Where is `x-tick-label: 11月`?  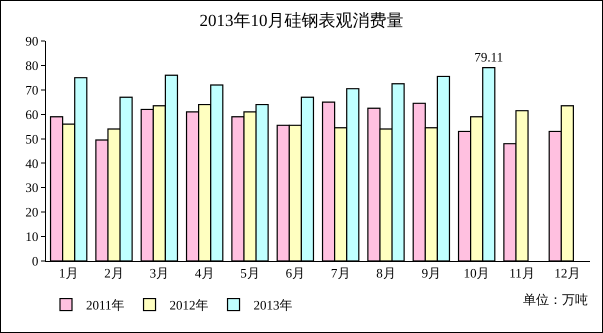
x-tick-label: 11月 is located at coordinates (522, 273).